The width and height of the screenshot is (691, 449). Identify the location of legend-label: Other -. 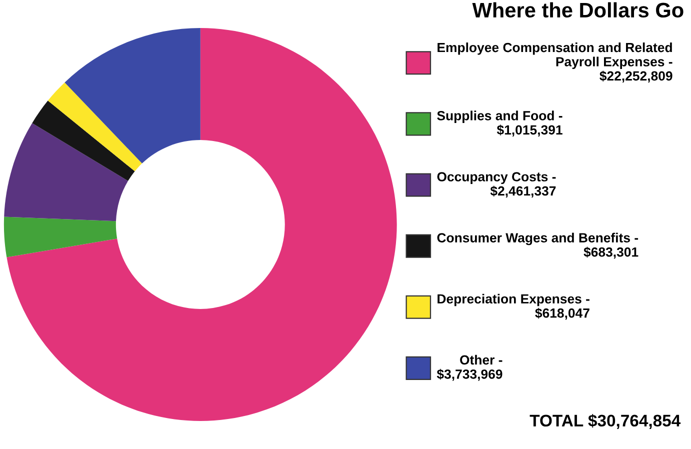
(481, 359).